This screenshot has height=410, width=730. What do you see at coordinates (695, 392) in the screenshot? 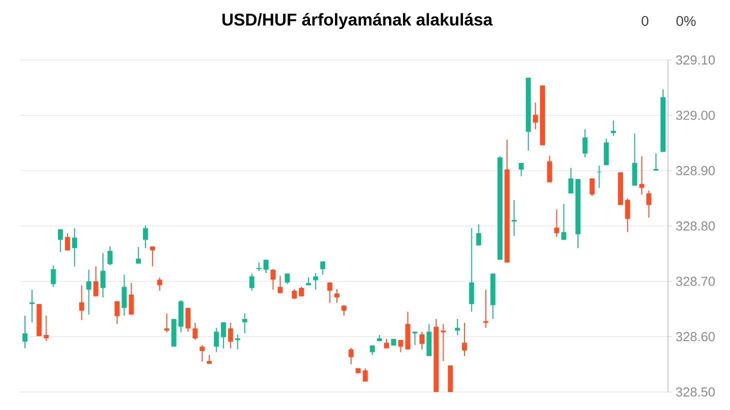
I see `y-tick-label: 328.50` at bounding box center [695, 392].